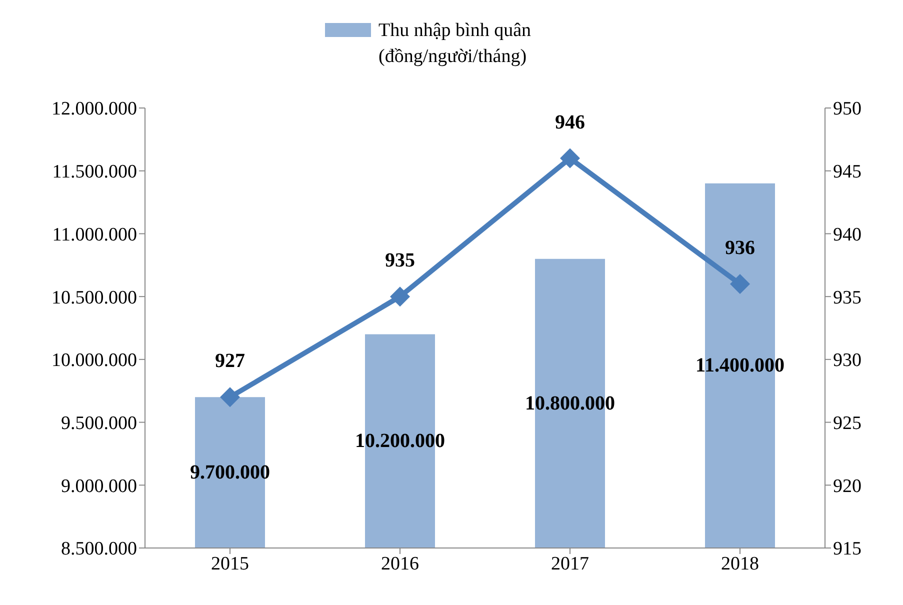 Image resolution: width=903 pixels, height=605 pixels. I want to click on y2-tick-label: 930, so click(847, 361).